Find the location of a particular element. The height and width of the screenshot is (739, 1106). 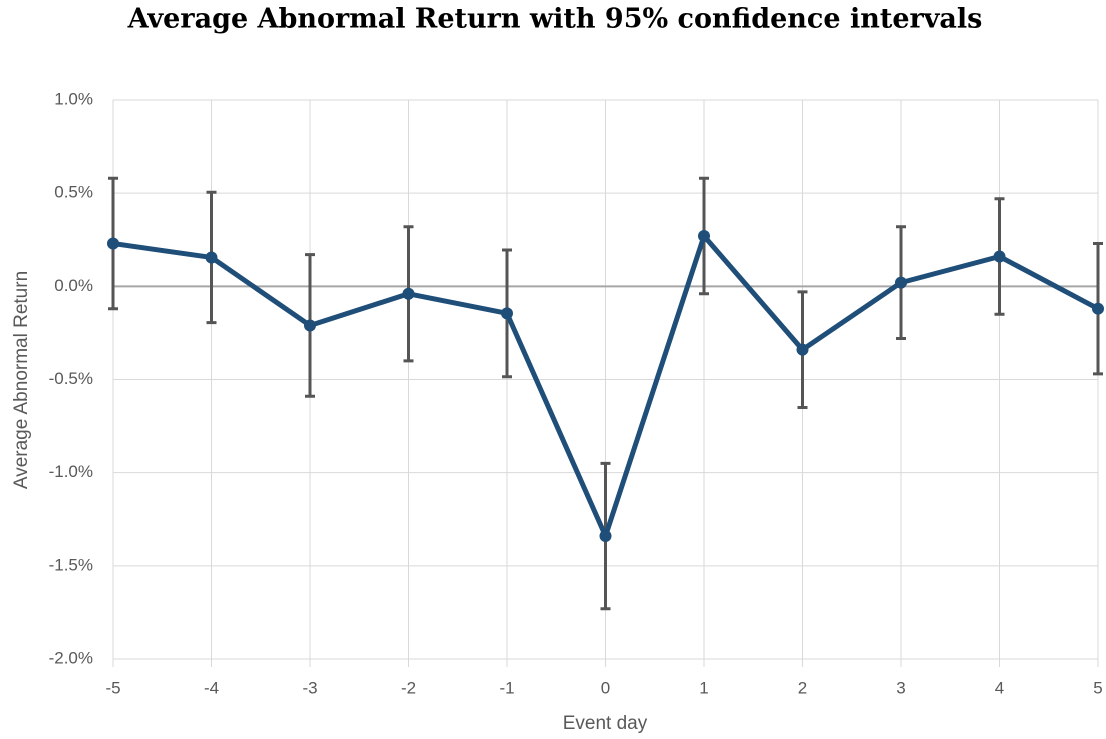

x-tick-label: 3 is located at coordinates (900, 687).